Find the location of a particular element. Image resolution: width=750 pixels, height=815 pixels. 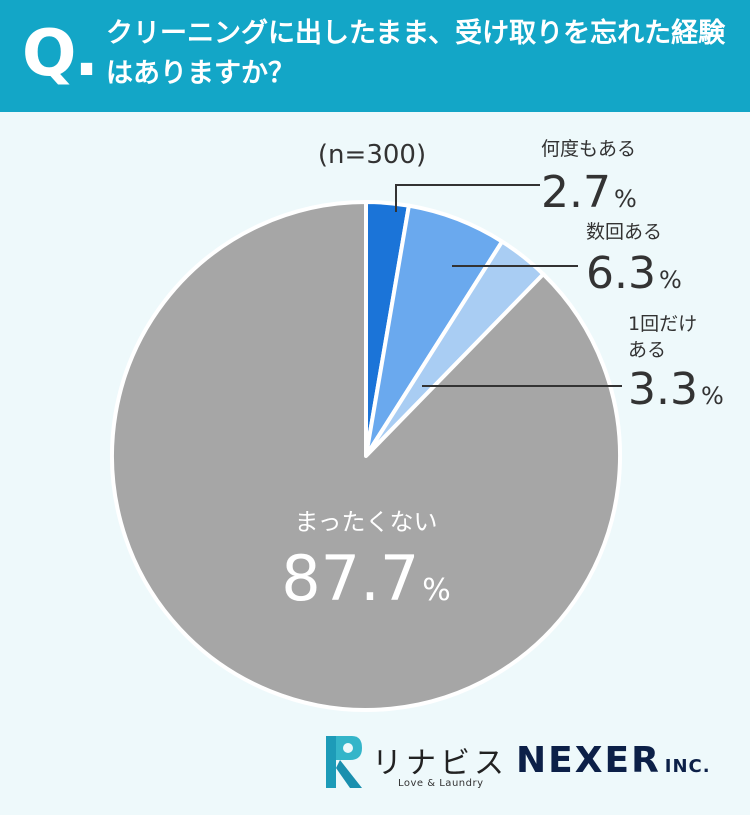

company-name: NEXER is located at coordinates (588, 760).